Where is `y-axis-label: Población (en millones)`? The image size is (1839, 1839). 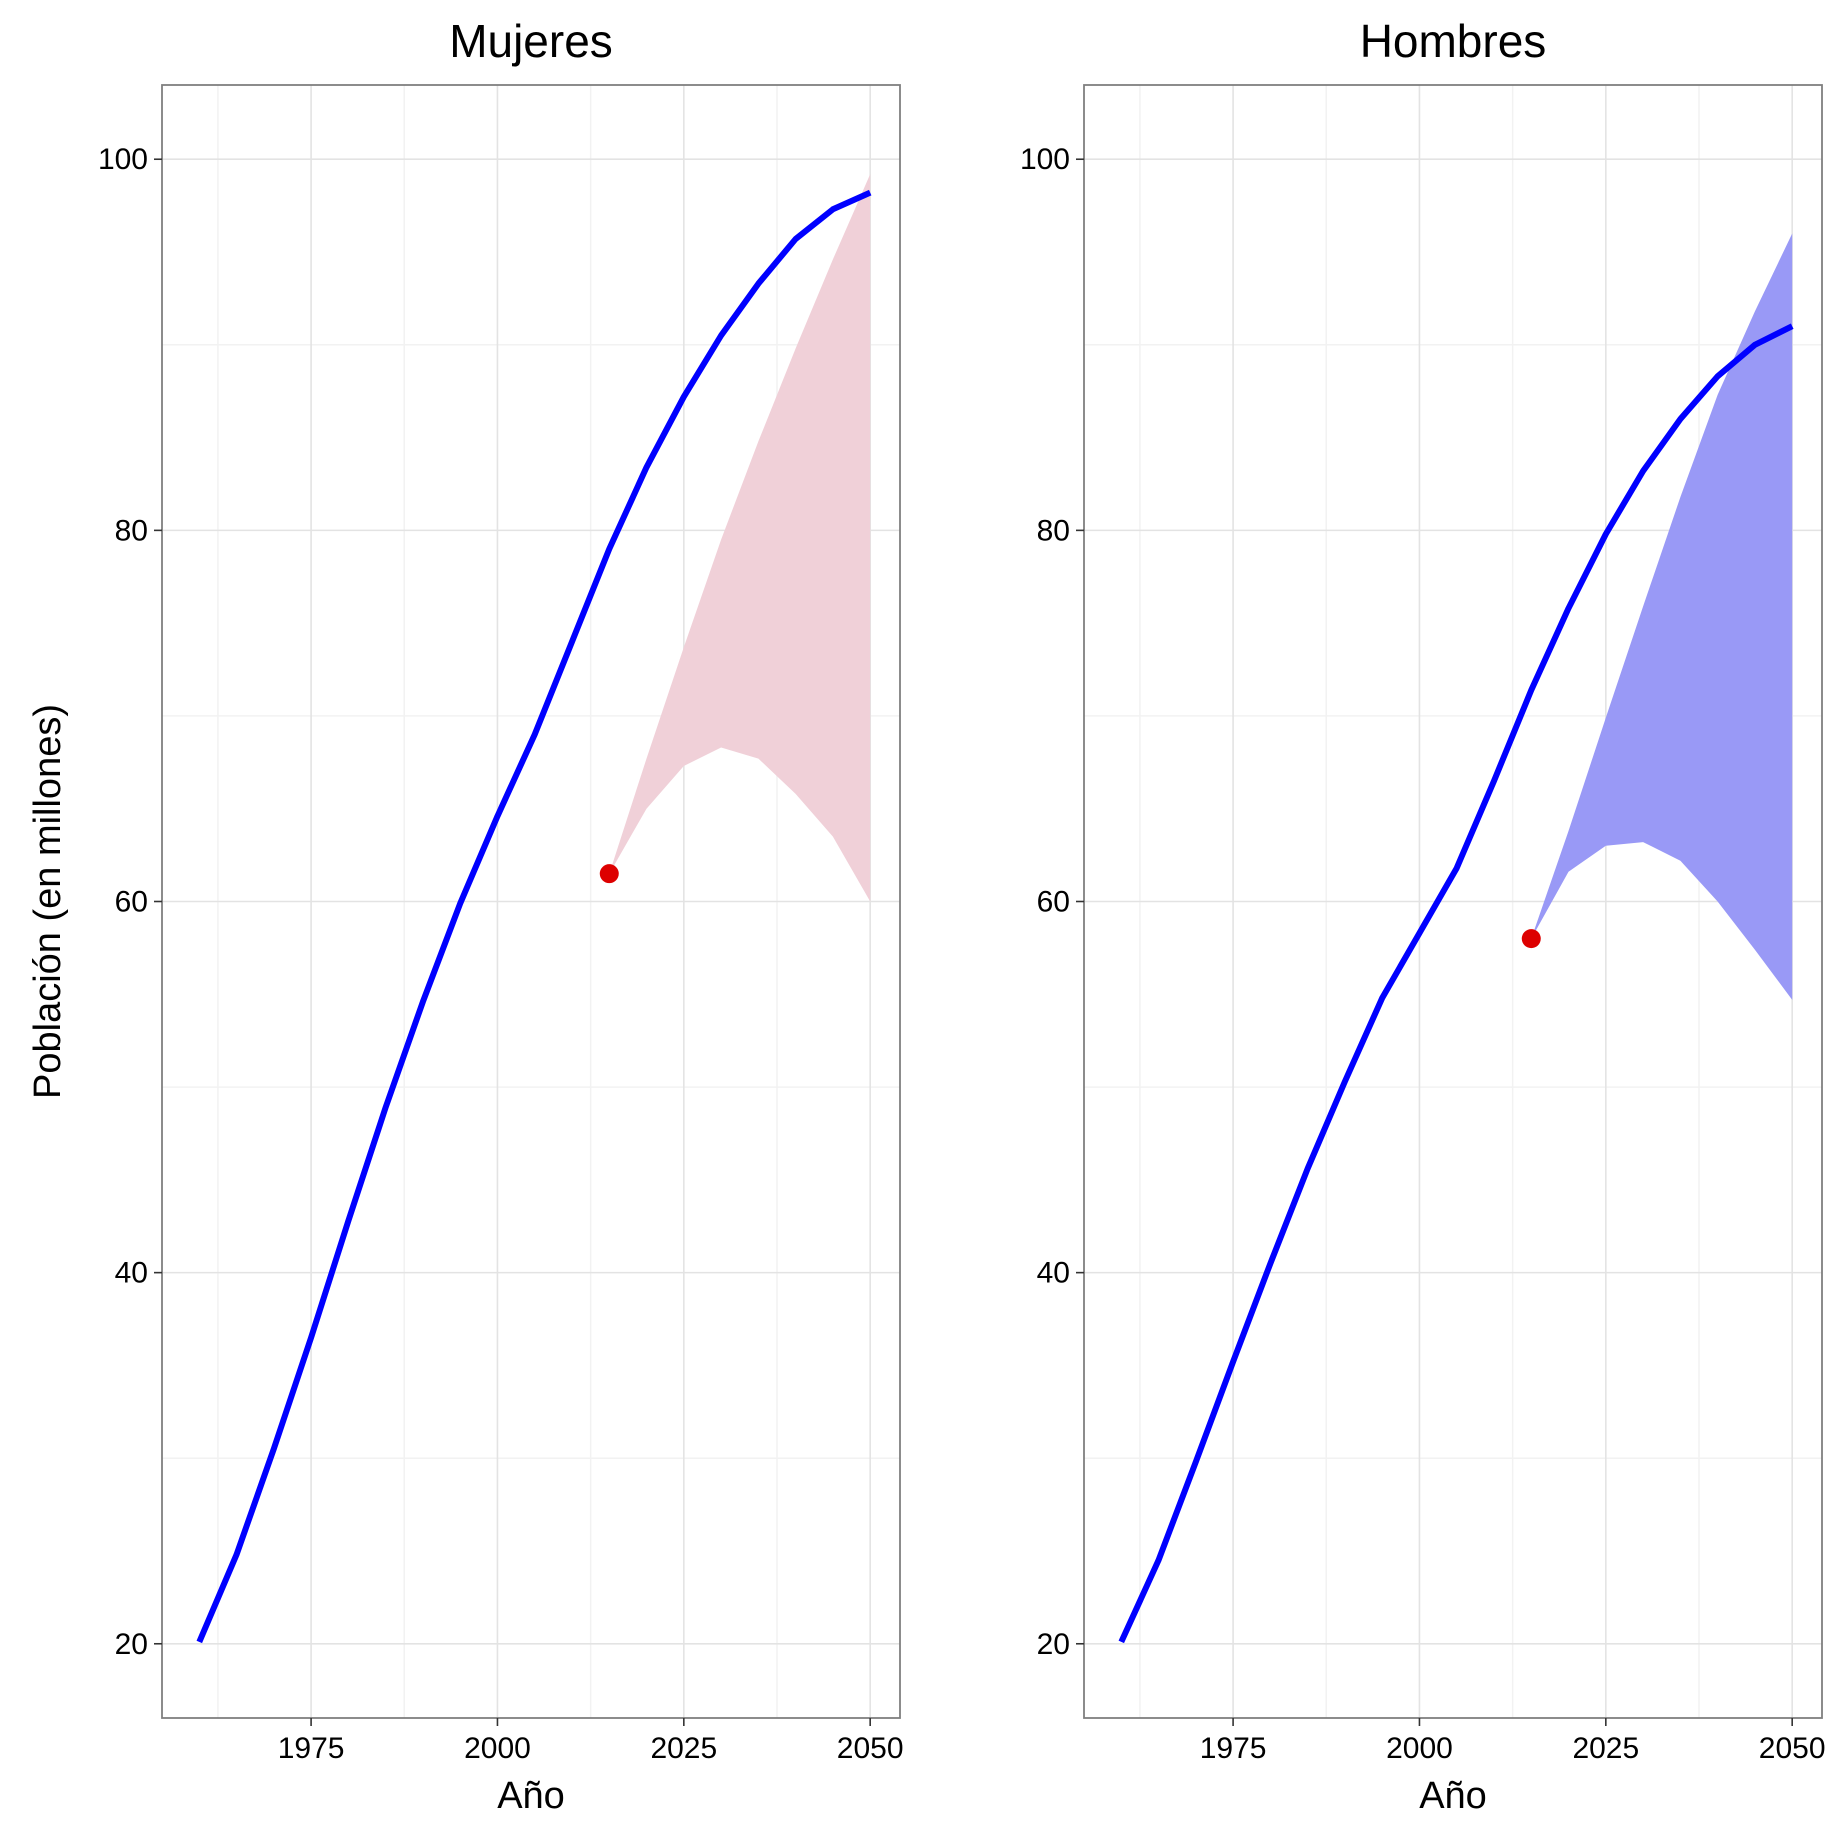 y-axis-label: Población (en millones) is located at coordinates (48, 901).